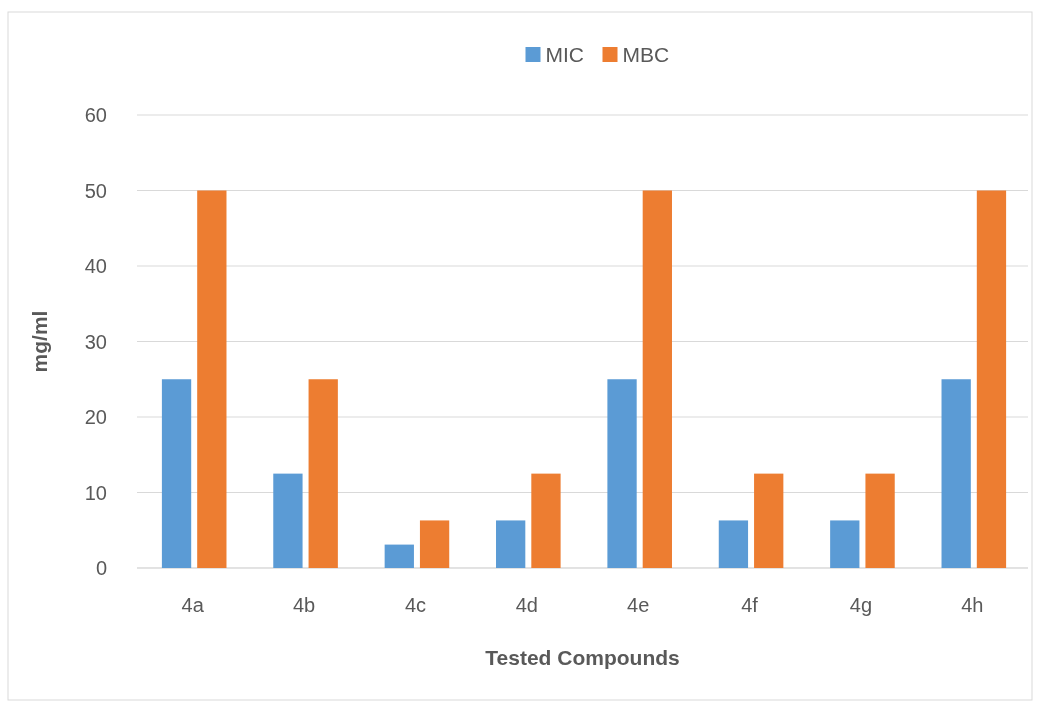  I want to click on x-tick-label: 4d, so click(526, 605).